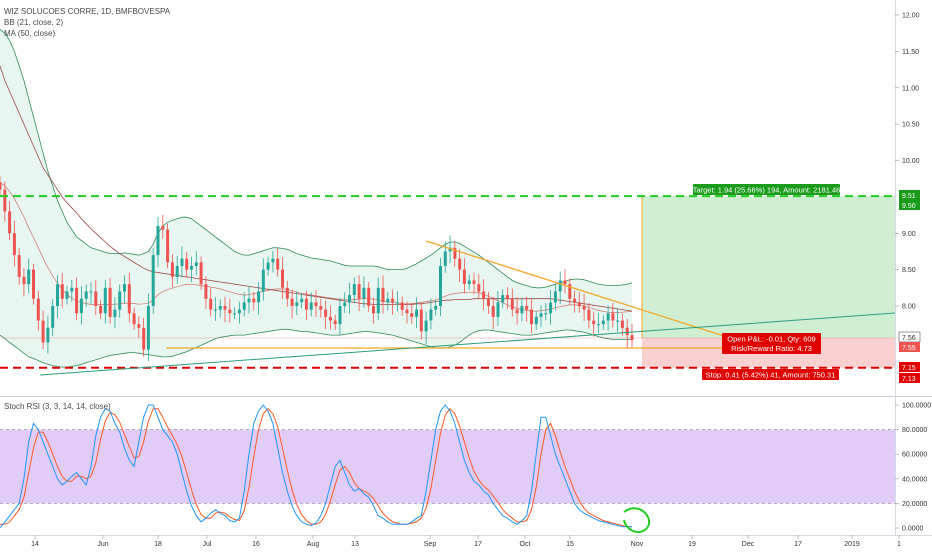  Describe the element at coordinates (909, 270) in the screenshot. I see `price-tick-label: 8.50` at that location.